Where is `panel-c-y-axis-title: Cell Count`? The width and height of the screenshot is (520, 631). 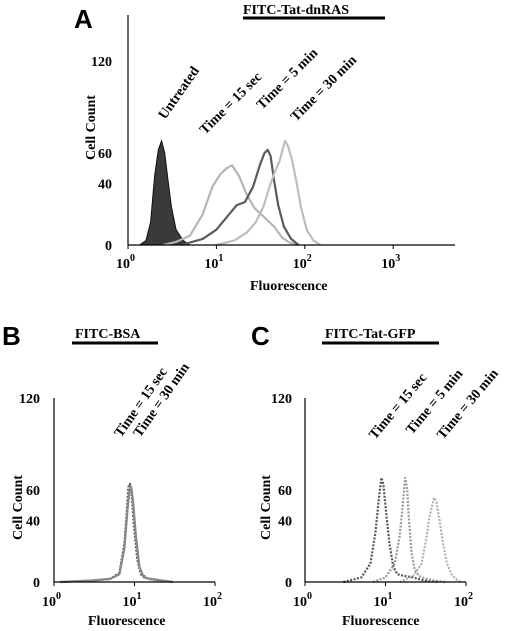 panel-c-y-axis-title: Cell Count is located at coordinates (266, 507).